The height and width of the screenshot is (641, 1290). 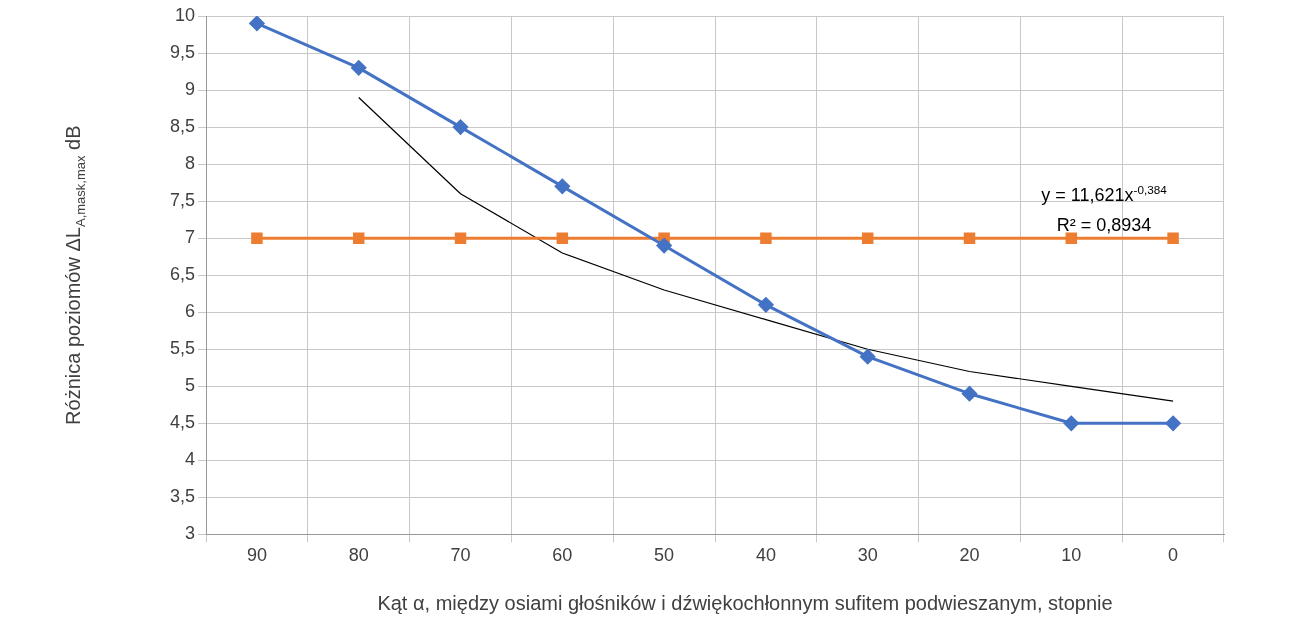 What do you see at coordinates (182, 496) in the screenshot?
I see `y-tick-label: 3,5` at bounding box center [182, 496].